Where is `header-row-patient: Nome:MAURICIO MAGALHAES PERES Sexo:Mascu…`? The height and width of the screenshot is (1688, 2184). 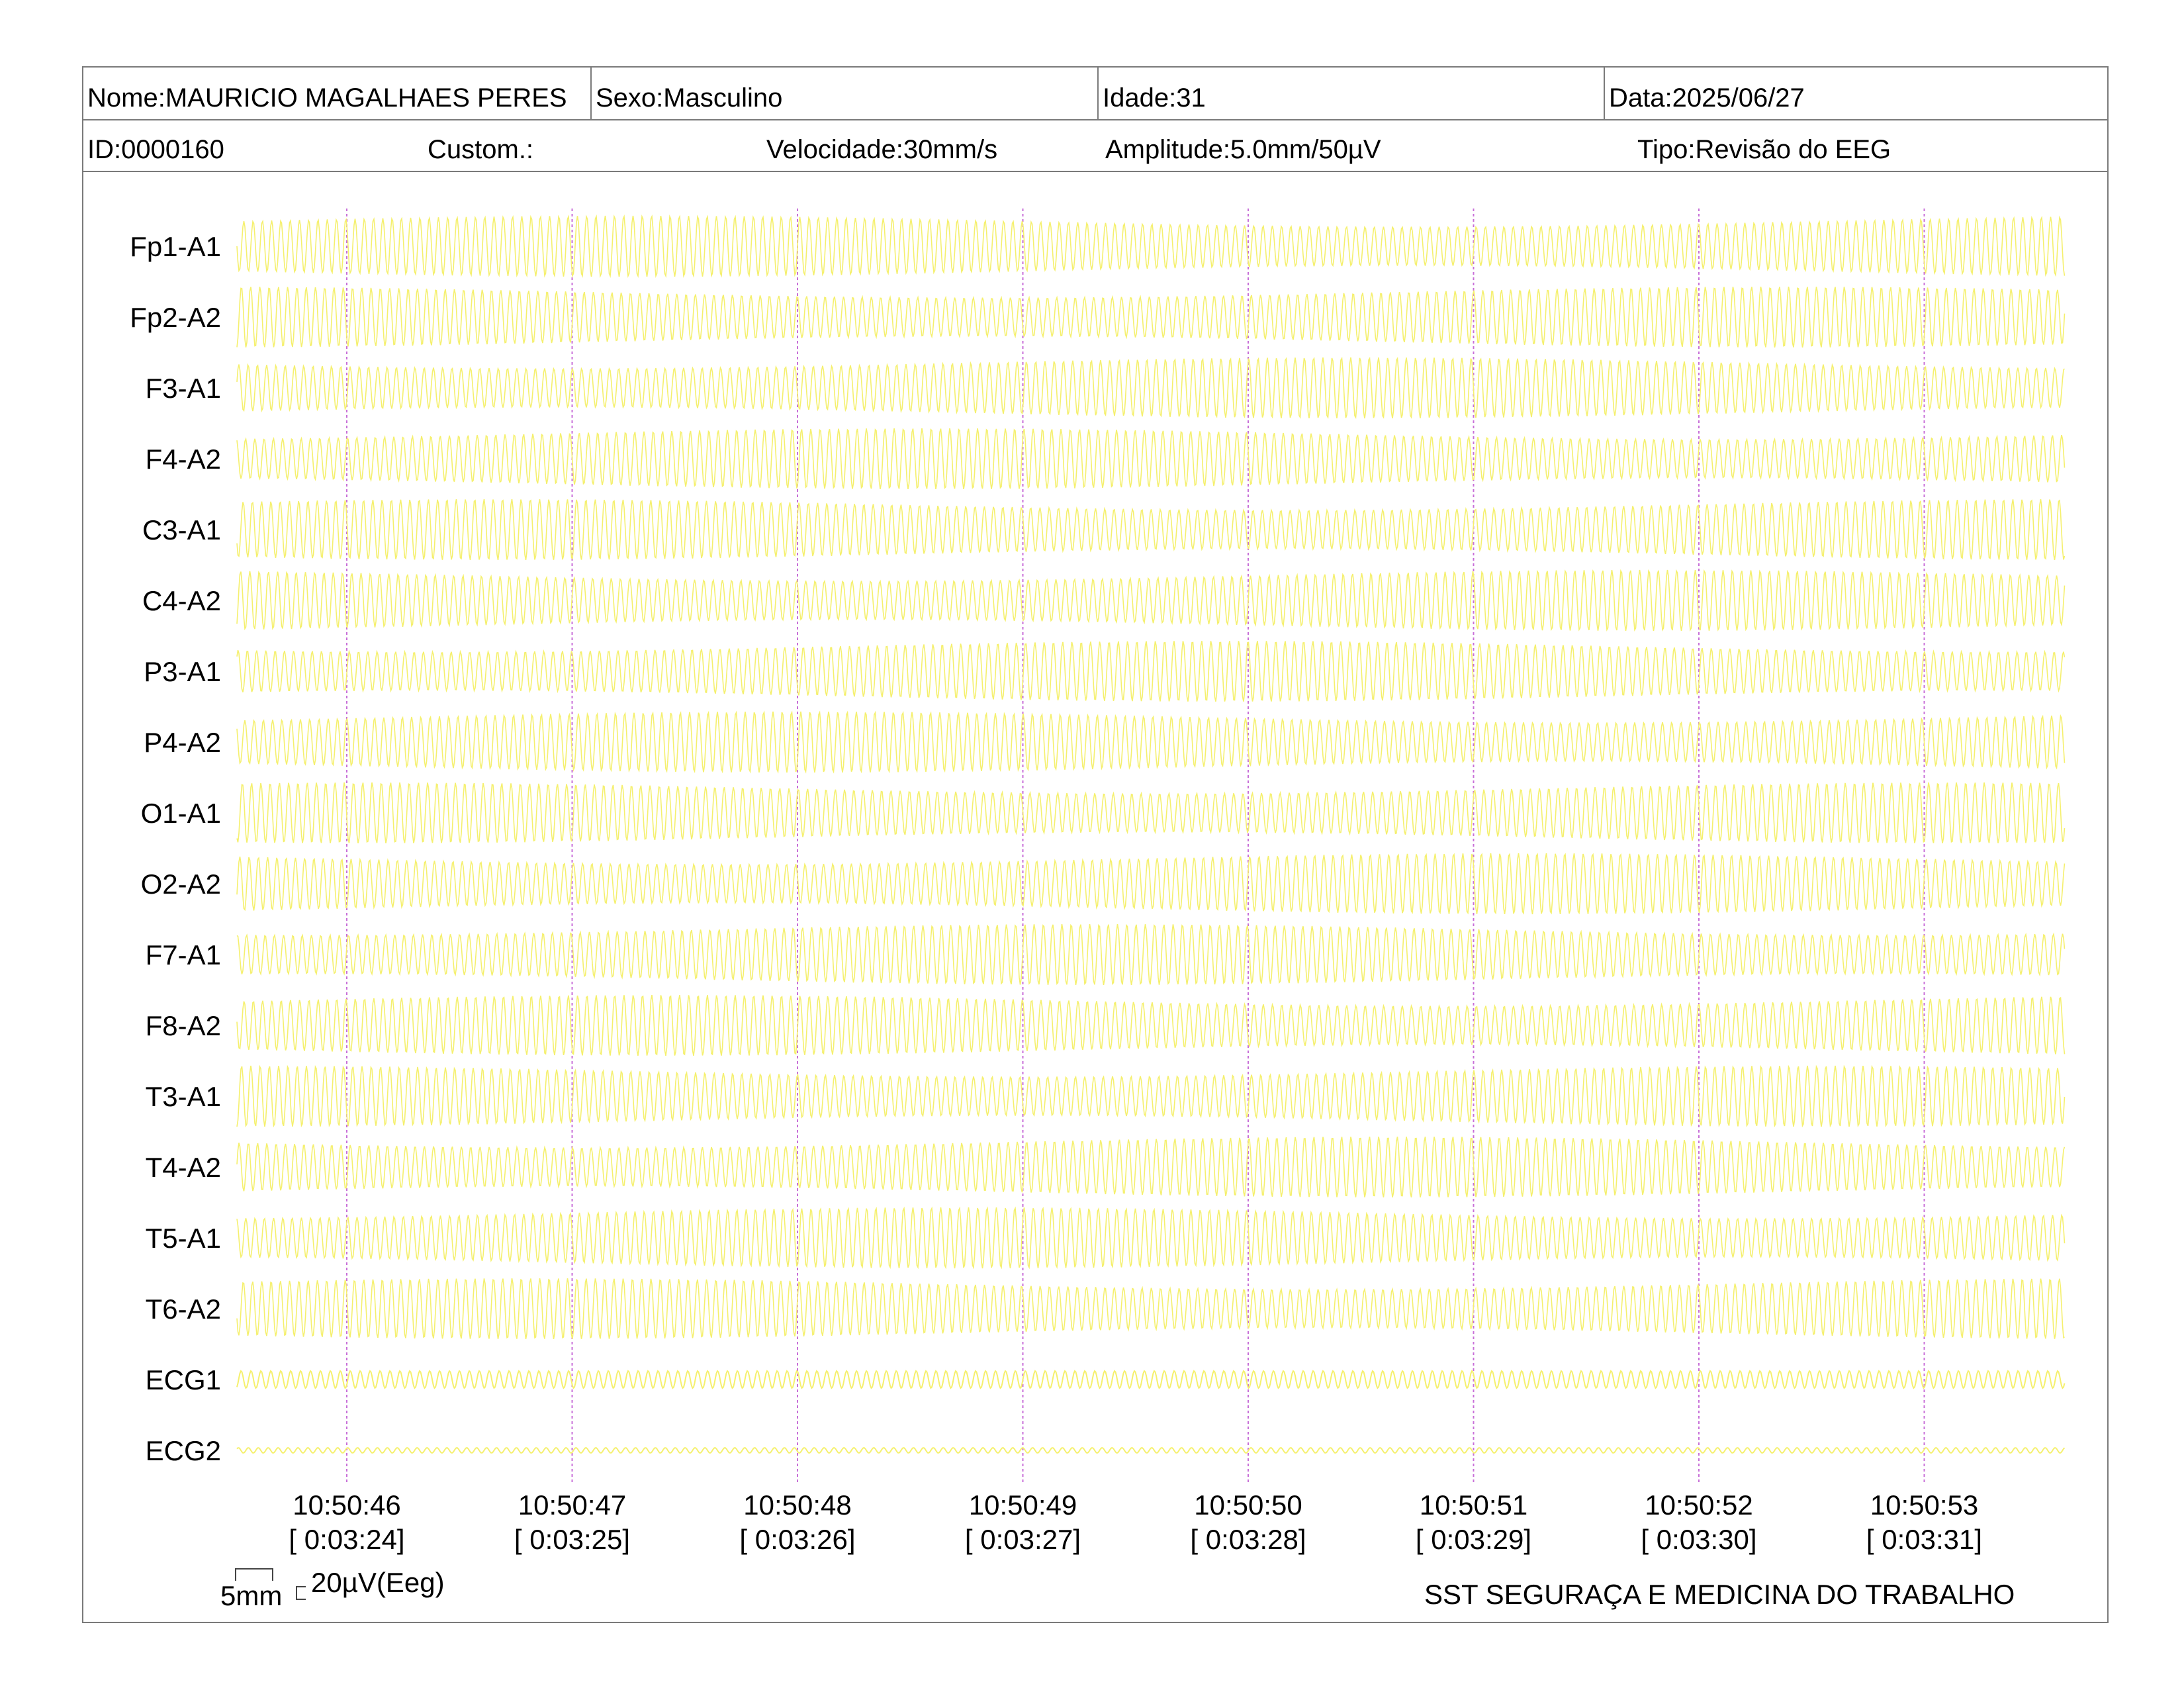
header-row-patient: Nome:MAURICIO MAGALHAES PERES Sexo:Mascu… is located at coordinates (1095, 94).